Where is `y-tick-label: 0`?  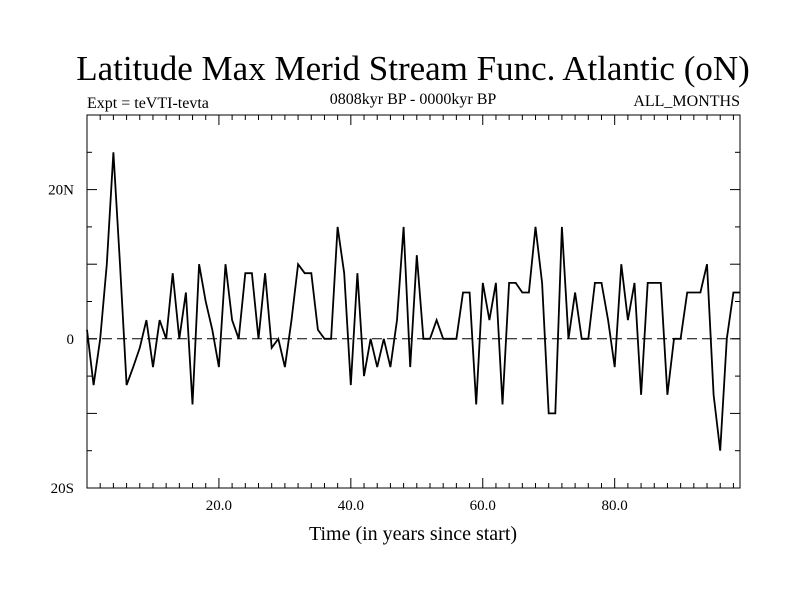 y-tick-label: 0 is located at coordinates (71, 340).